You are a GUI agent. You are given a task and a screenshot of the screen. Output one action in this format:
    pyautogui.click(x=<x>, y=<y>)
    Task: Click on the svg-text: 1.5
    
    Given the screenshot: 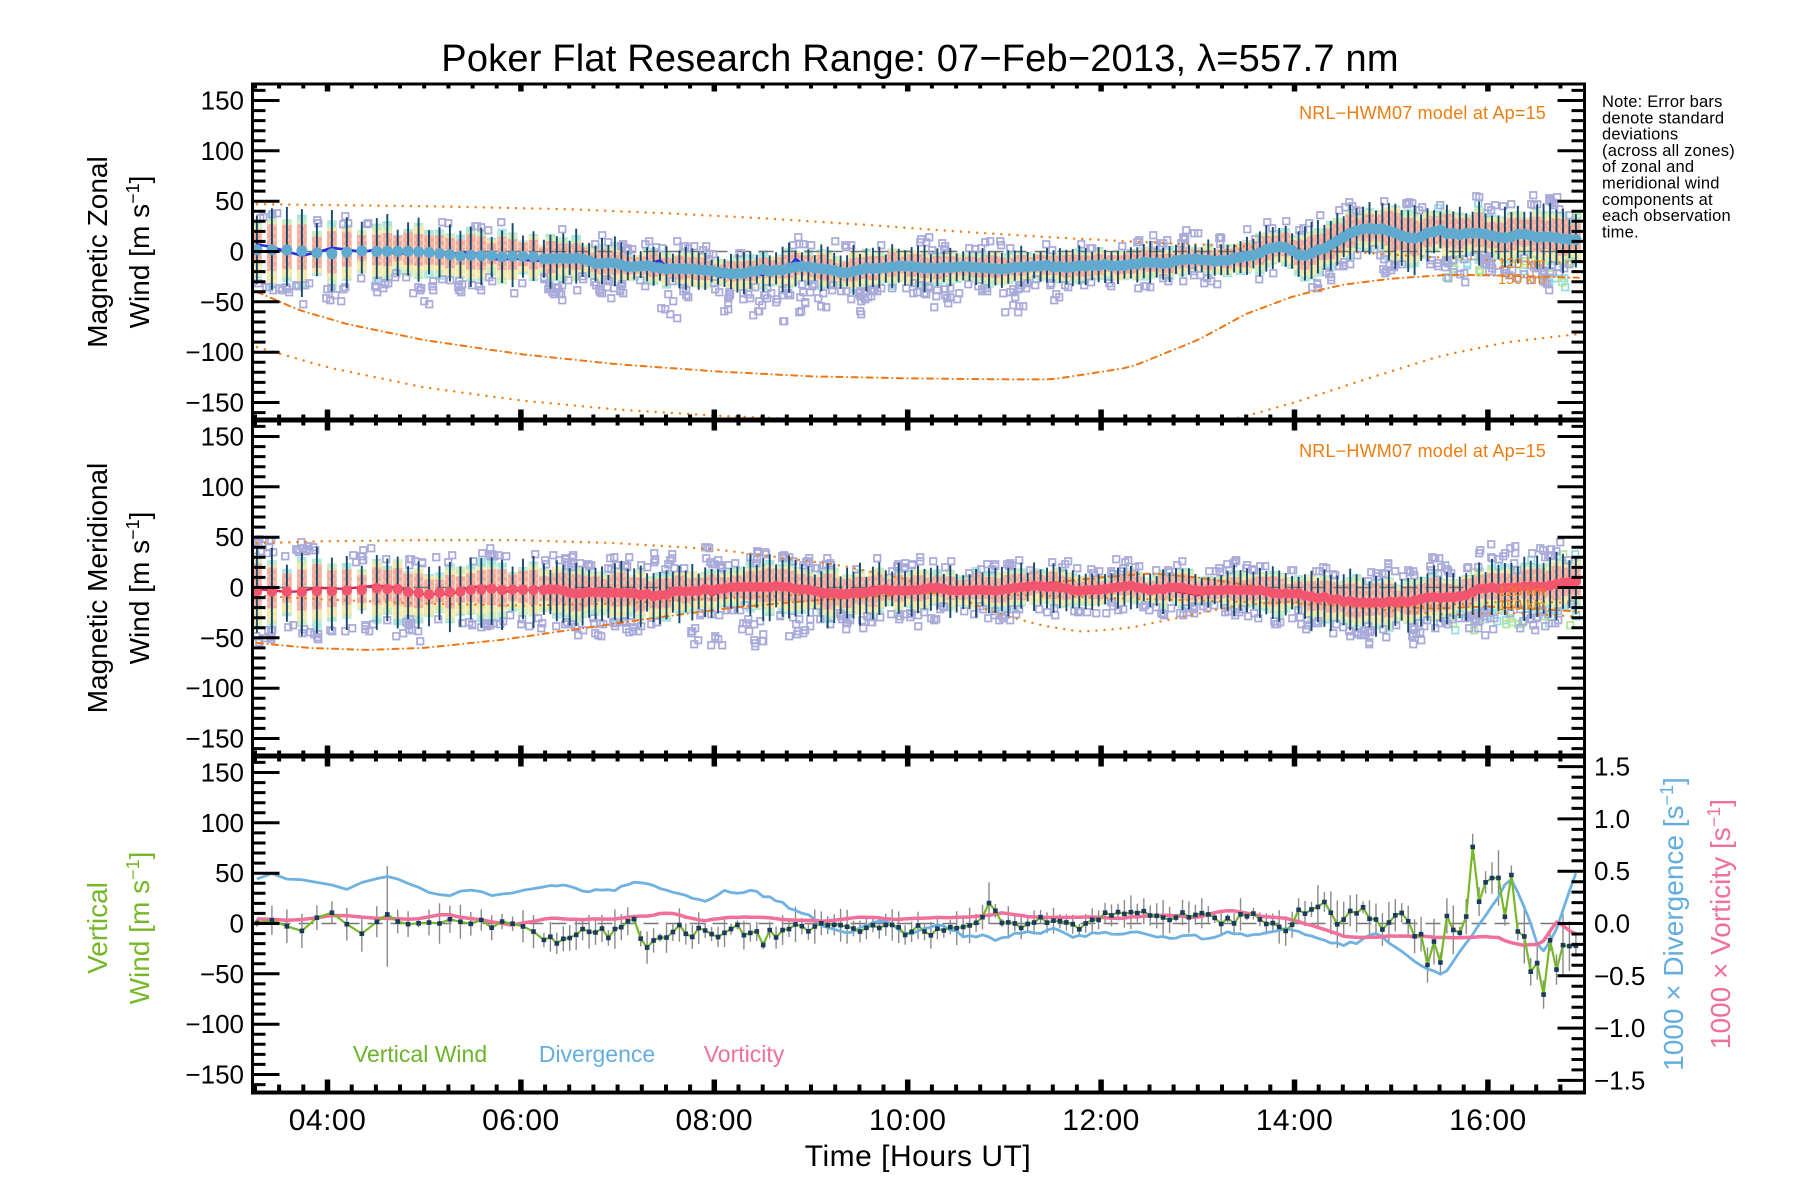 What is the action you would take?
    pyautogui.click(x=1612, y=767)
    